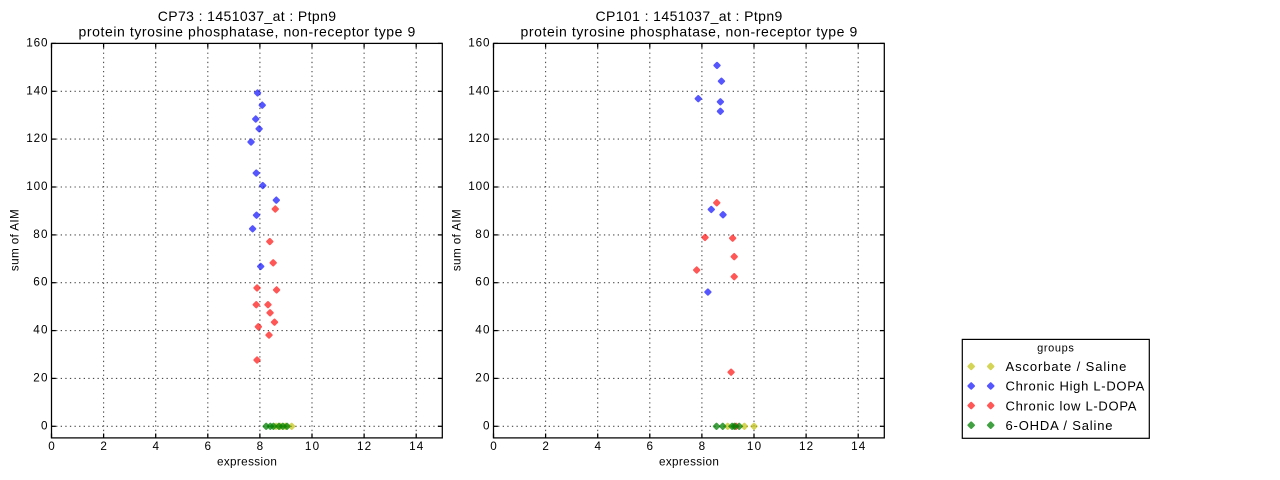 The image size is (1280, 480). Describe the element at coordinates (1071, 405) in the screenshot. I see `svg-text: Chronic low L-DOPA` at that location.